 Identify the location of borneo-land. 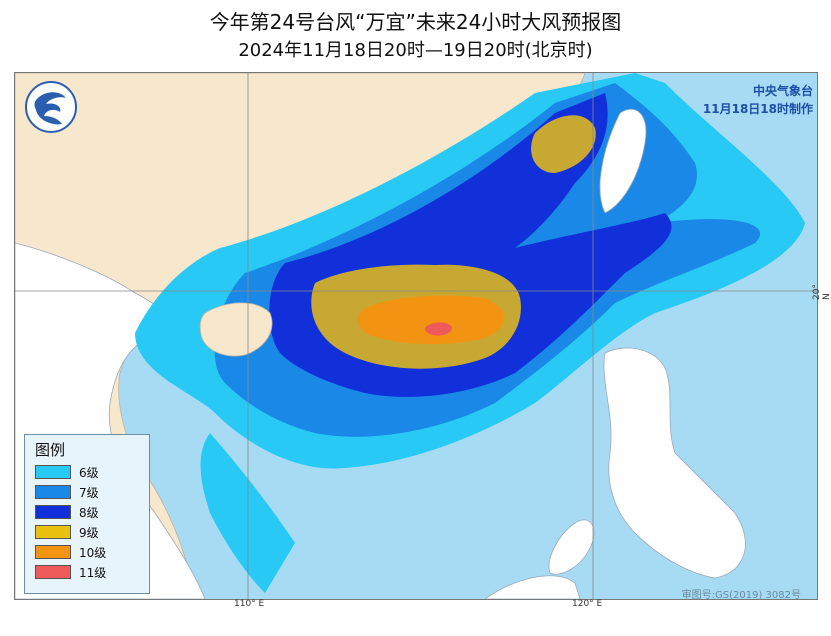
(532, 587).